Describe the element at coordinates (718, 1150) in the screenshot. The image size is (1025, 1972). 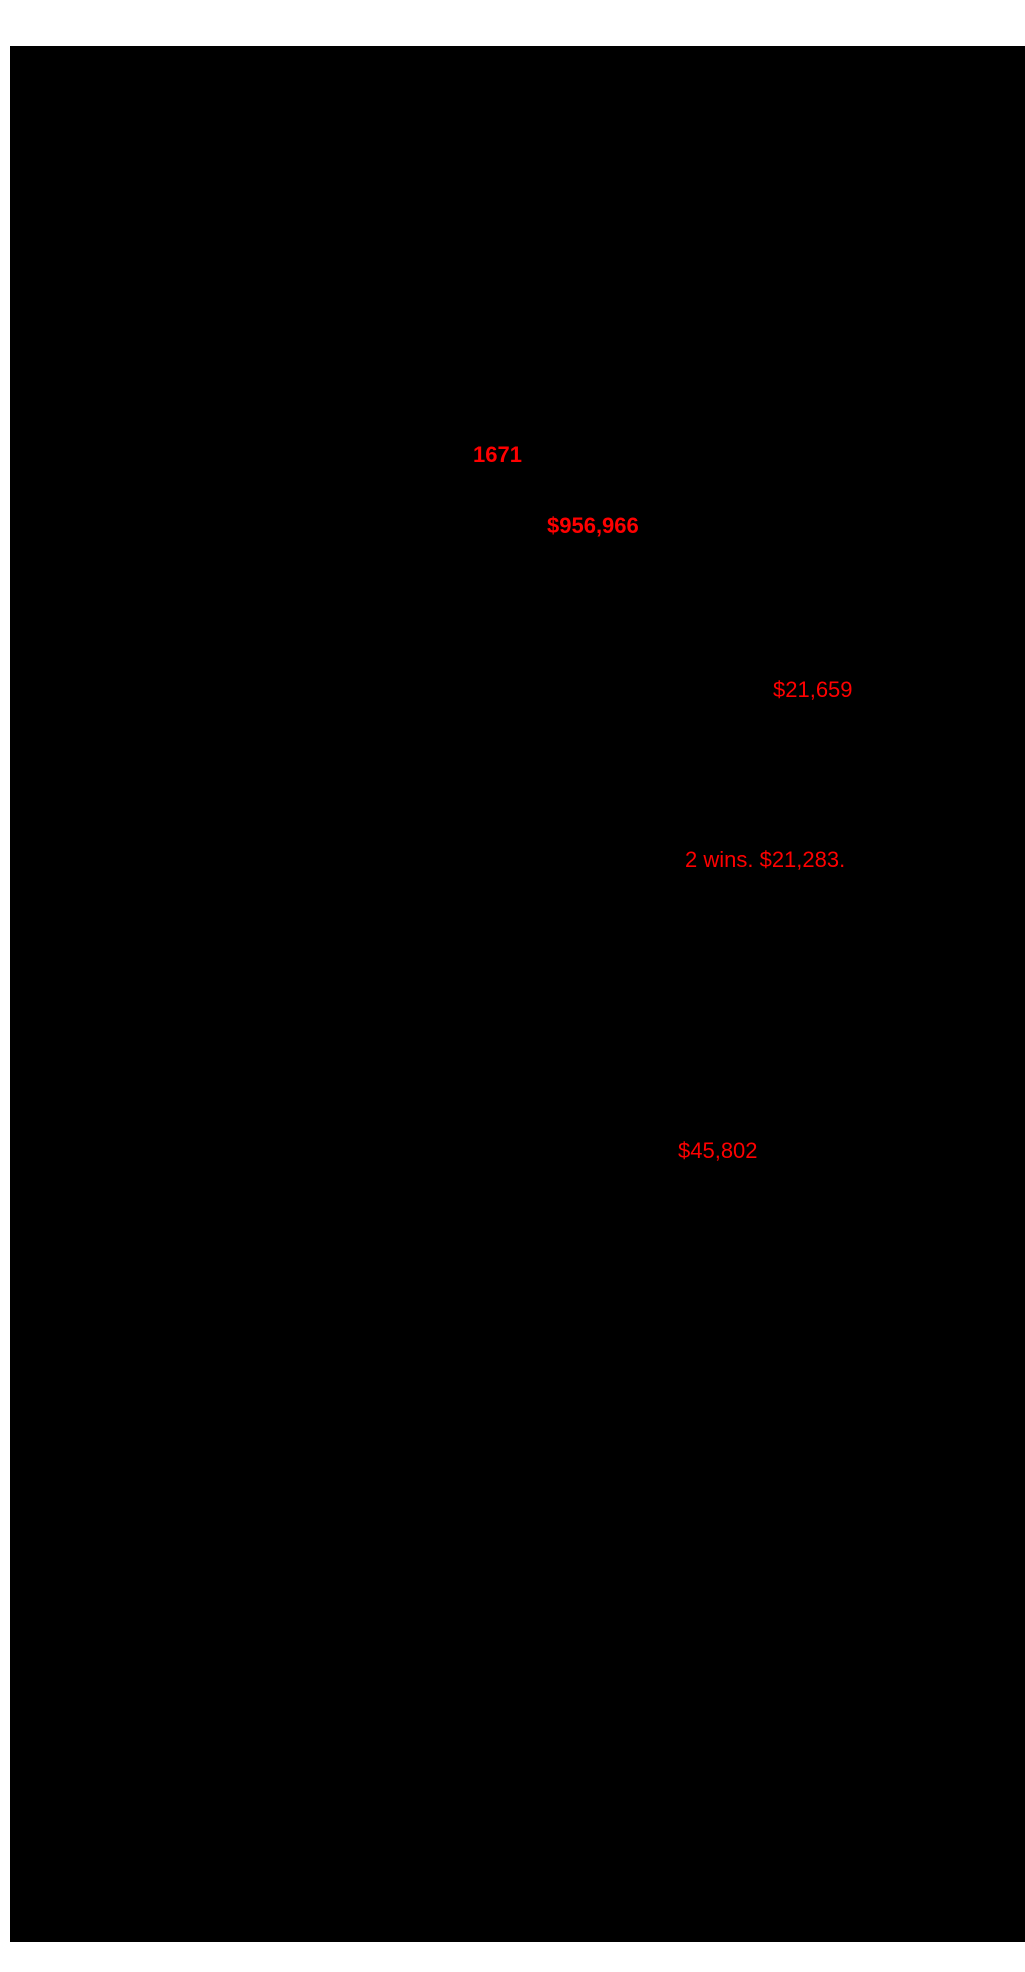
I see `stat-earnings-45802: $45,802` at that location.